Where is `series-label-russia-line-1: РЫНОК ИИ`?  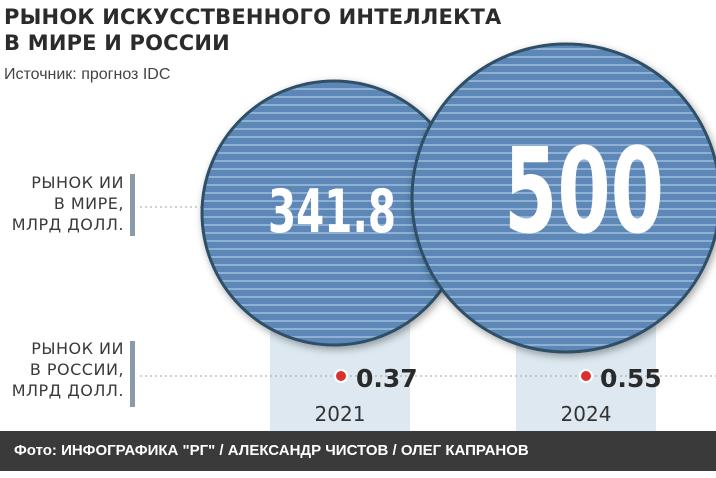
series-label-russia-line-1: РЫНОК ИИ is located at coordinates (77, 348).